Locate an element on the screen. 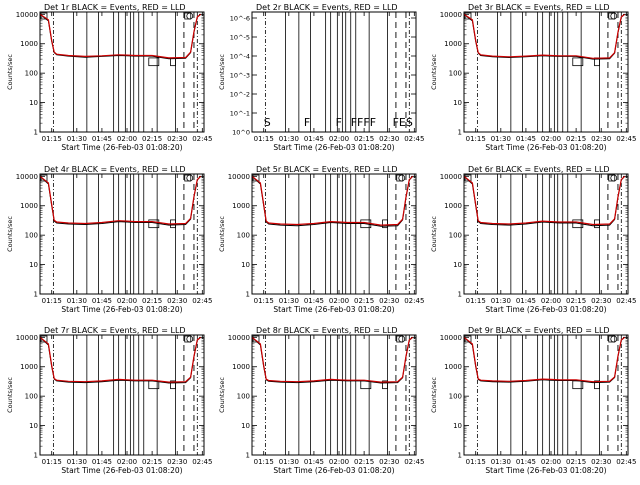  plot-title: Det 6r BLACK = Events, RED = LLD is located at coordinates (539, 169).